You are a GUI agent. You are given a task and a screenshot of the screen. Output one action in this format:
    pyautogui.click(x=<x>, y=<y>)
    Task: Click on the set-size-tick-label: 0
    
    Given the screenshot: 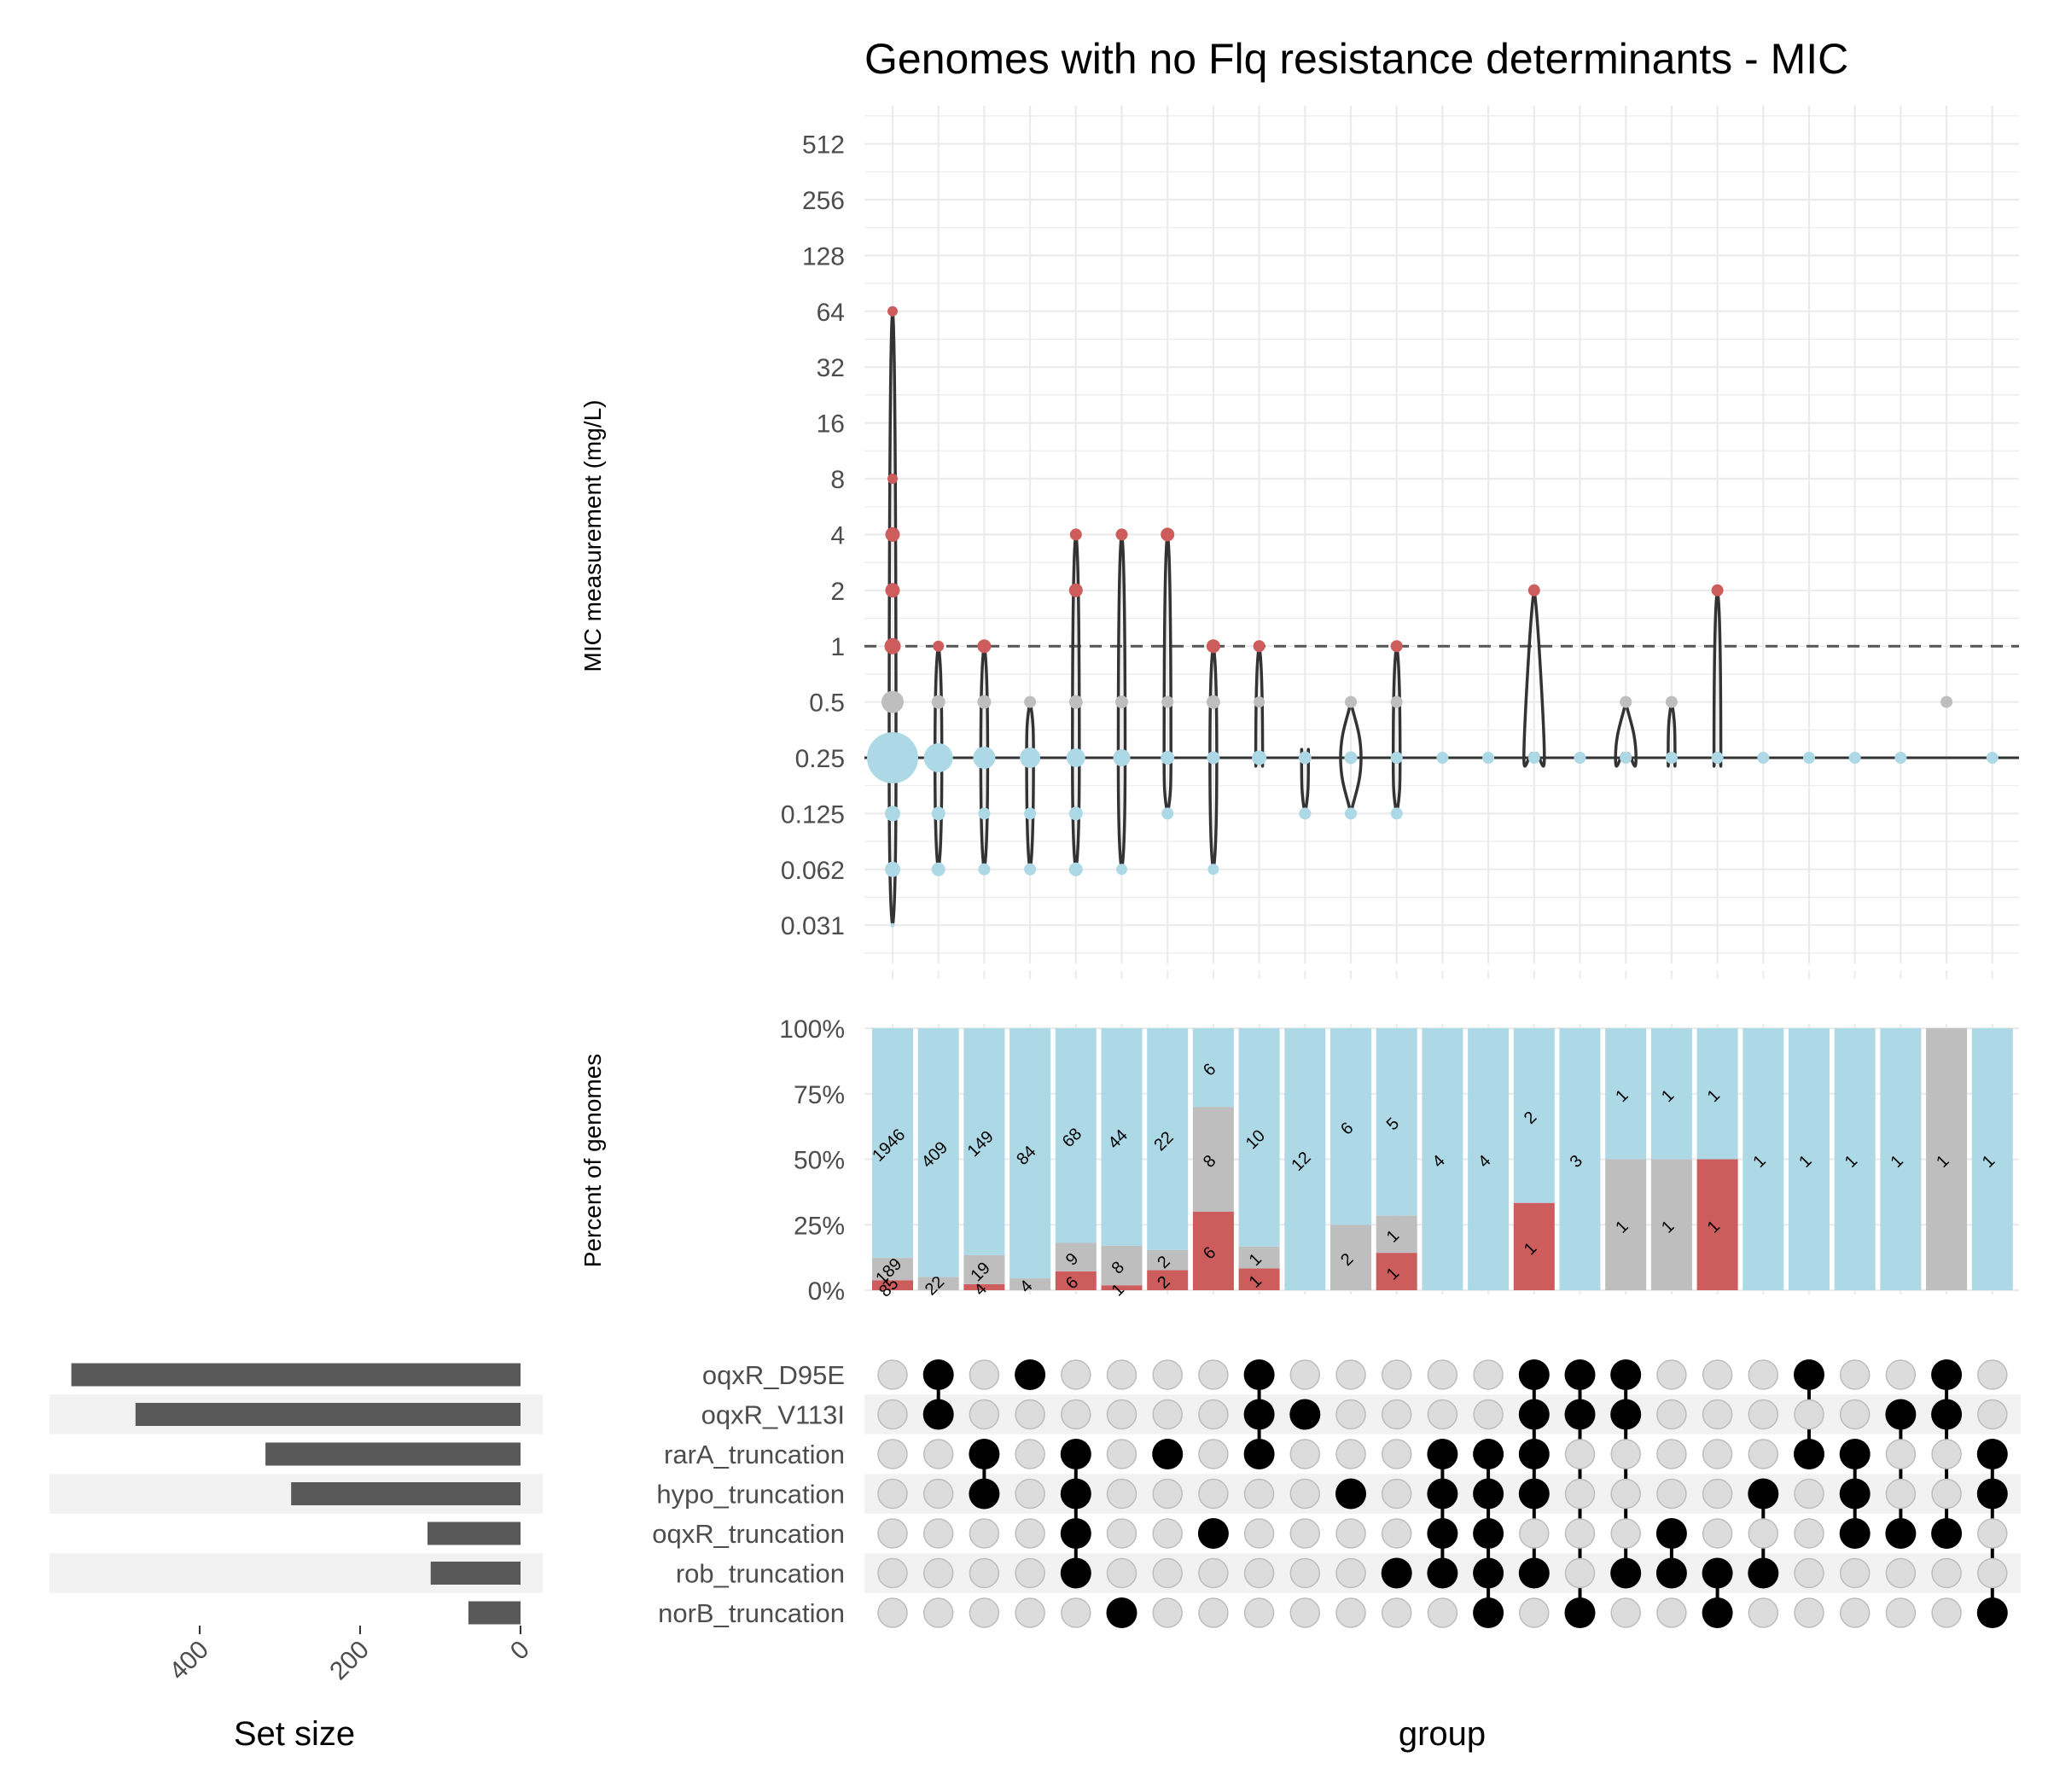 What is the action you would take?
    pyautogui.click(x=520, y=1651)
    